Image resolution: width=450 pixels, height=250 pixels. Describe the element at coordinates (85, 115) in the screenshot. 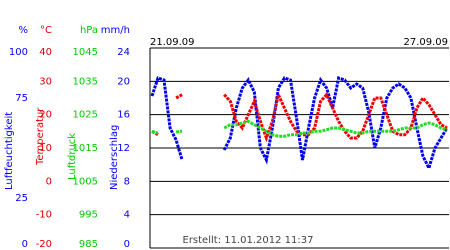

I see `y-tick-label: 1025` at that location.